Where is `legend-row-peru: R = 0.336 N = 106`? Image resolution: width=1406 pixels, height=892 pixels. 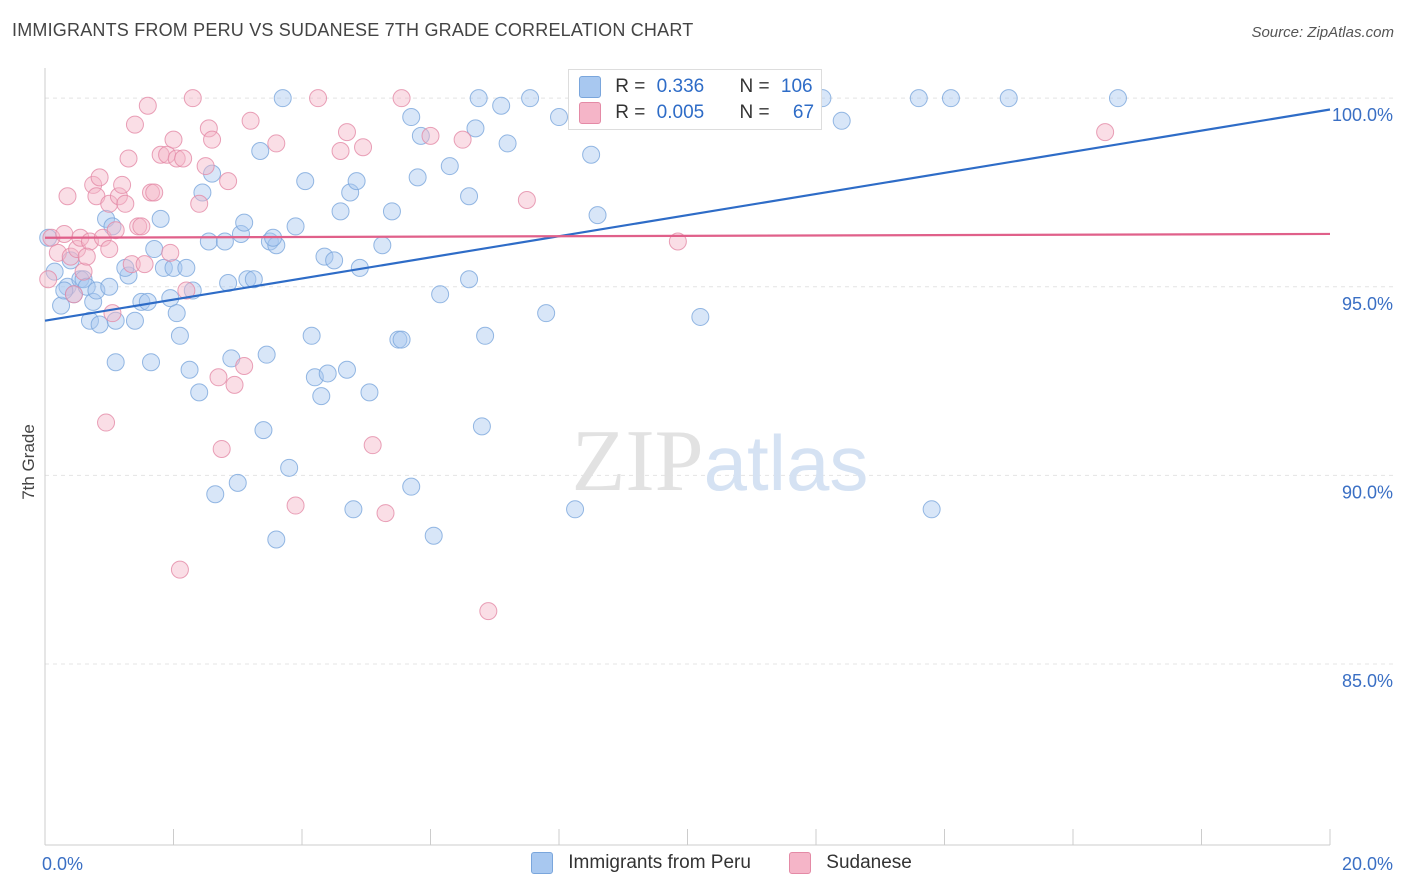
legend-row-peru: R = 0.336 N = 106 is located at coordinates (696, 87).